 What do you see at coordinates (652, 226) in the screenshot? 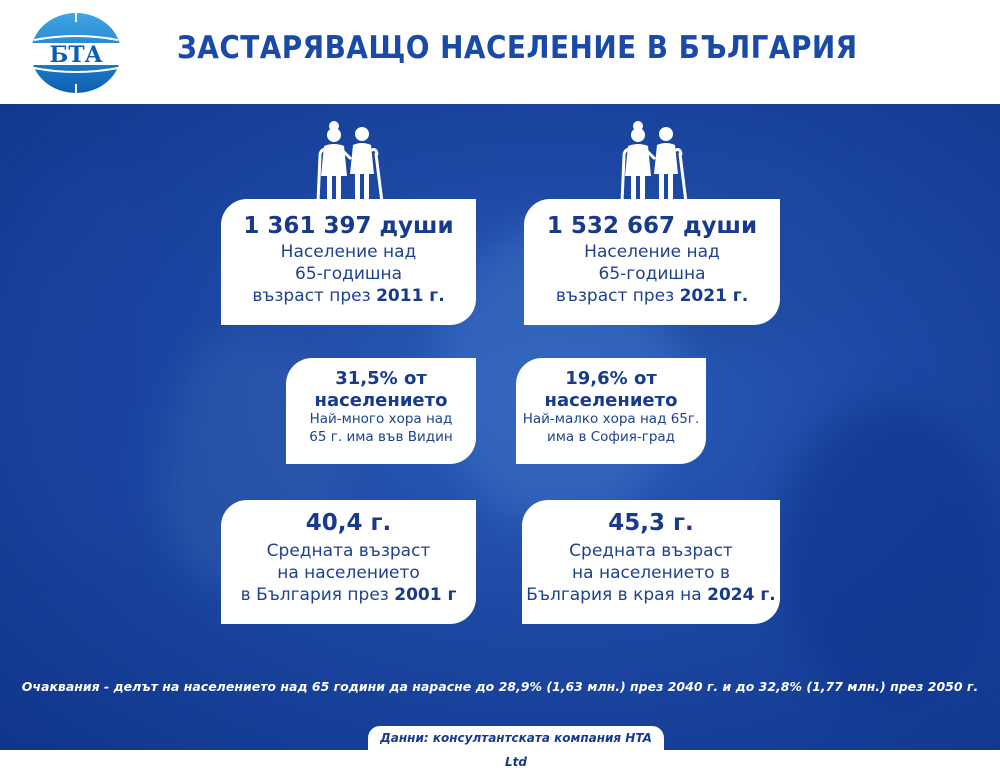
I see `card-value: 1 532 667 души` at bounding box center [652, 226].